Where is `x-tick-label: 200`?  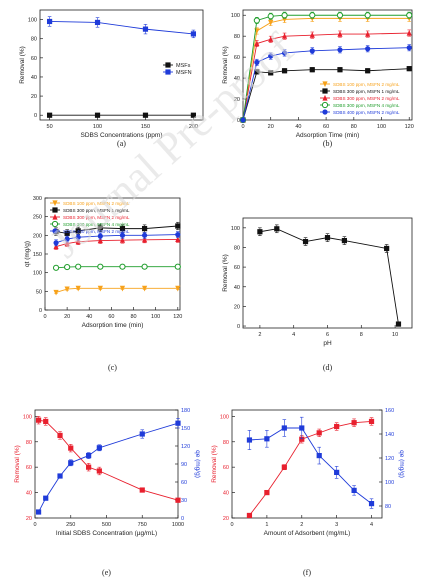
x-tick-label: 200 is located at coordinates (193, 127).